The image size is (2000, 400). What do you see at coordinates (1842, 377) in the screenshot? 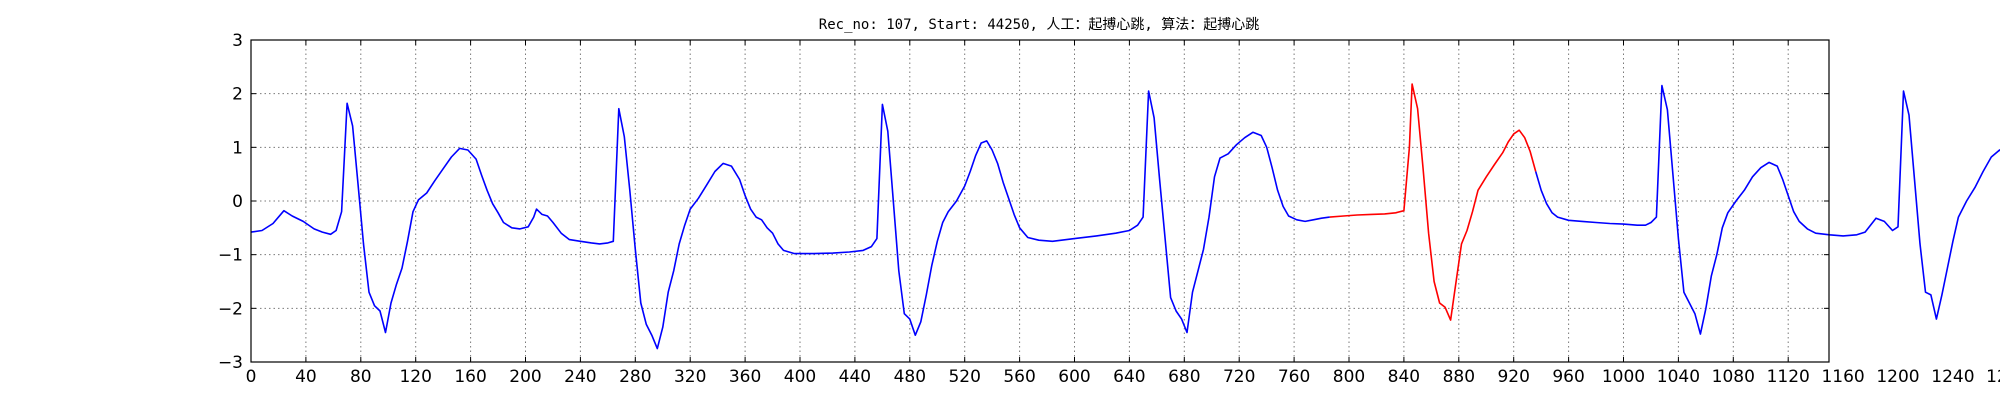
I see `x-tick-label: 1160` at bounding box center [1842, 377].